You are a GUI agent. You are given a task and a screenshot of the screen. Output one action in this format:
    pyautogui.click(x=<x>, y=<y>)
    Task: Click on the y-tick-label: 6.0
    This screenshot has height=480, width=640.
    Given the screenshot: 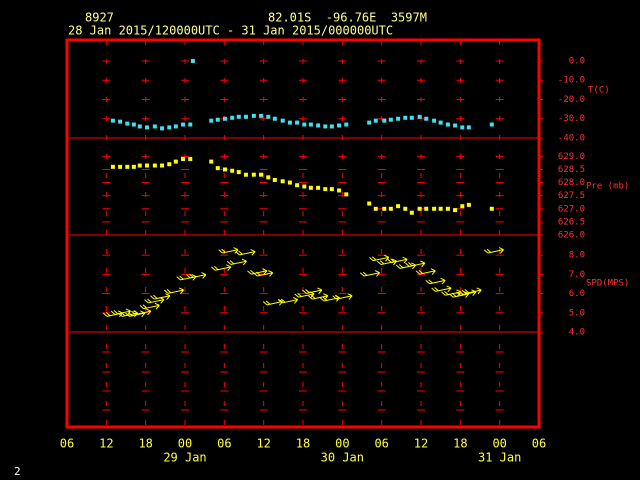 What is the action you would take?
    pyautogui.click(x=577, y=294)
    